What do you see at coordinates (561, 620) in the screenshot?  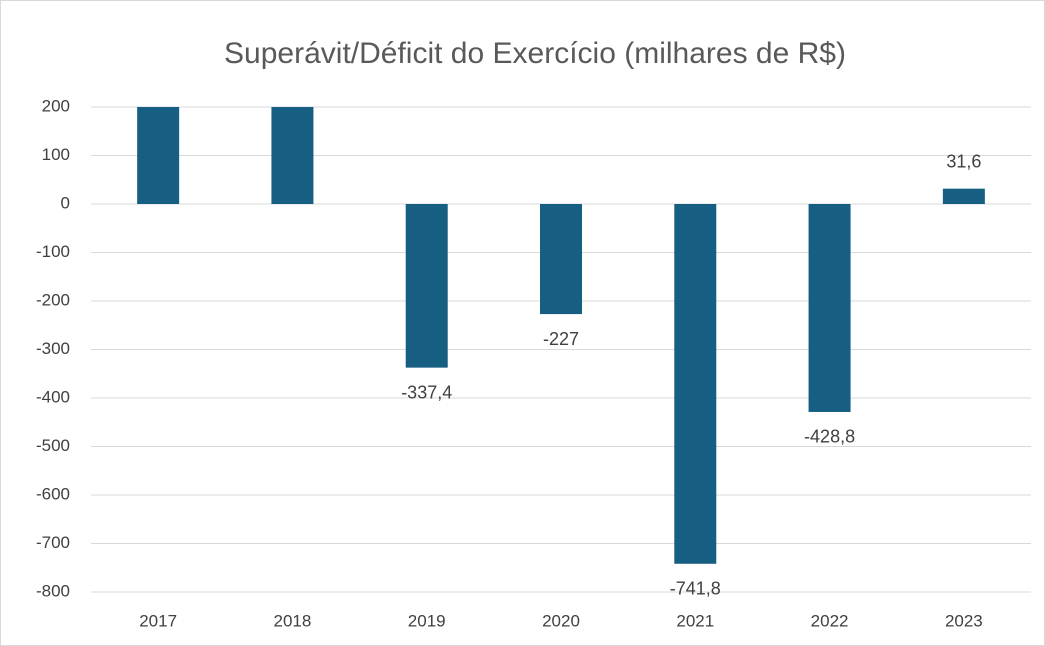 I see `x-tick-label: 2020` at bounding box center [561, 620].